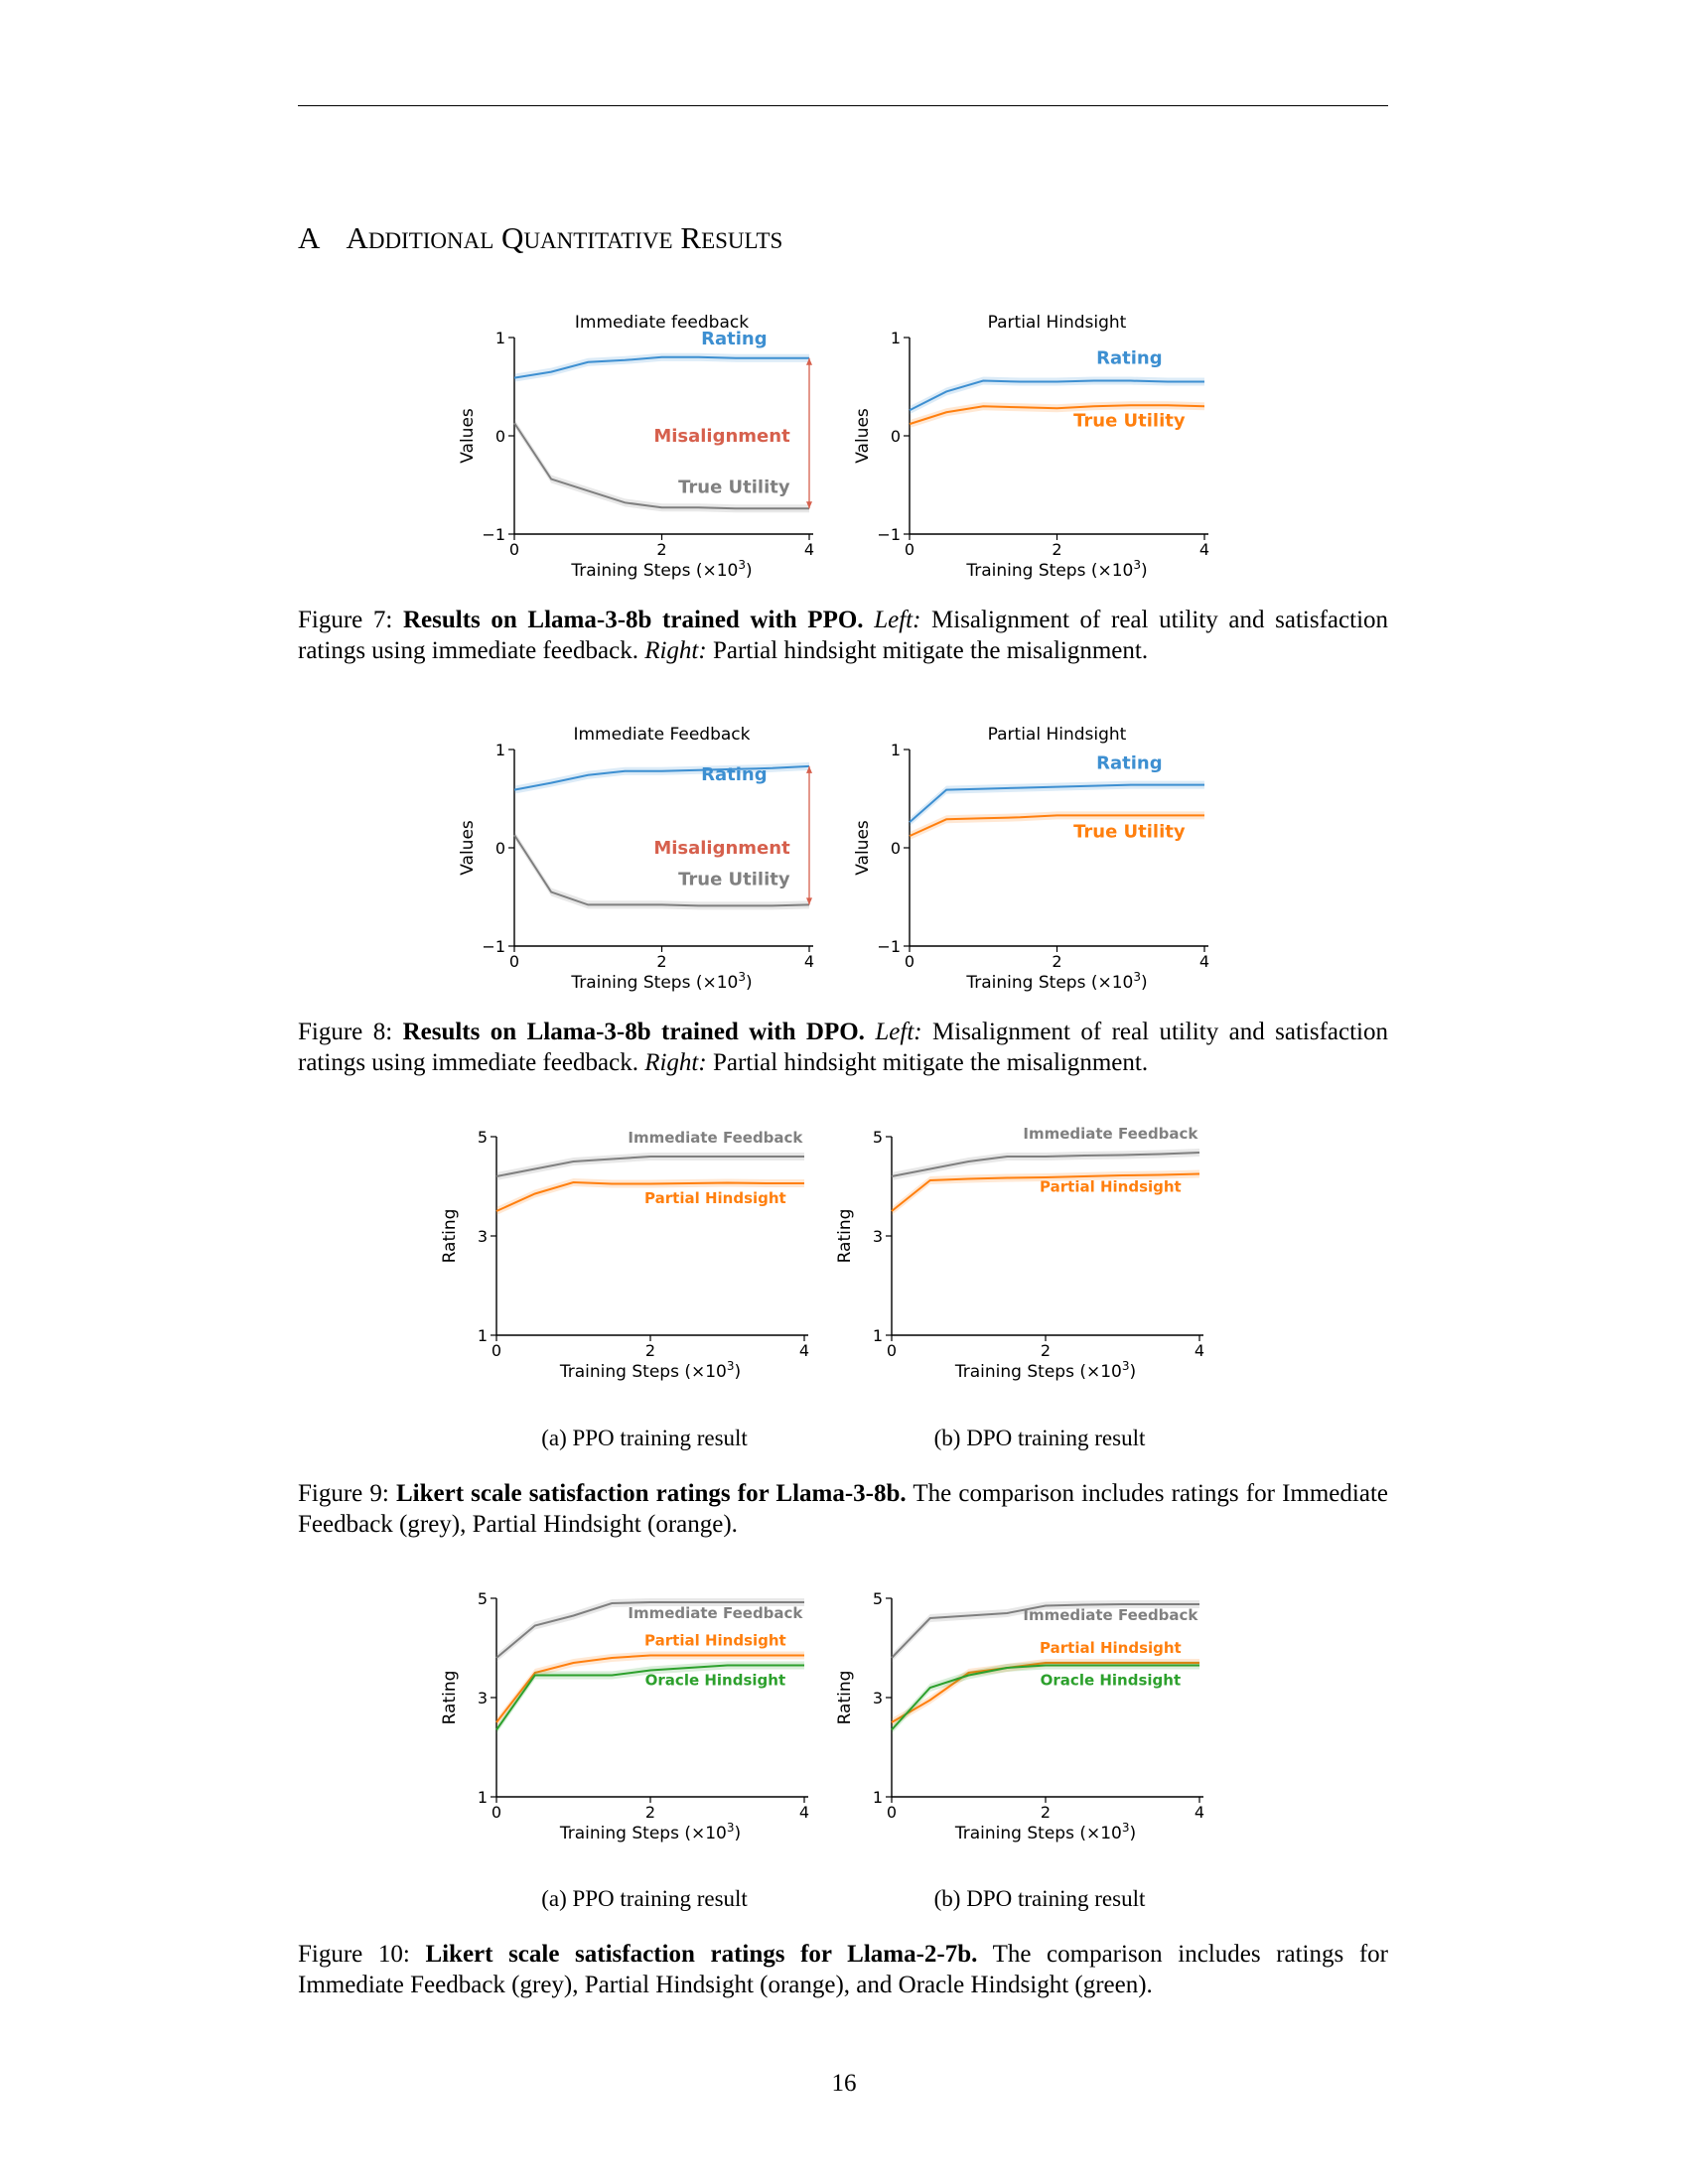 This screenshot has width=1688, height=2184. I want to click on section-word-3: RESULTS, so click(731, 237).